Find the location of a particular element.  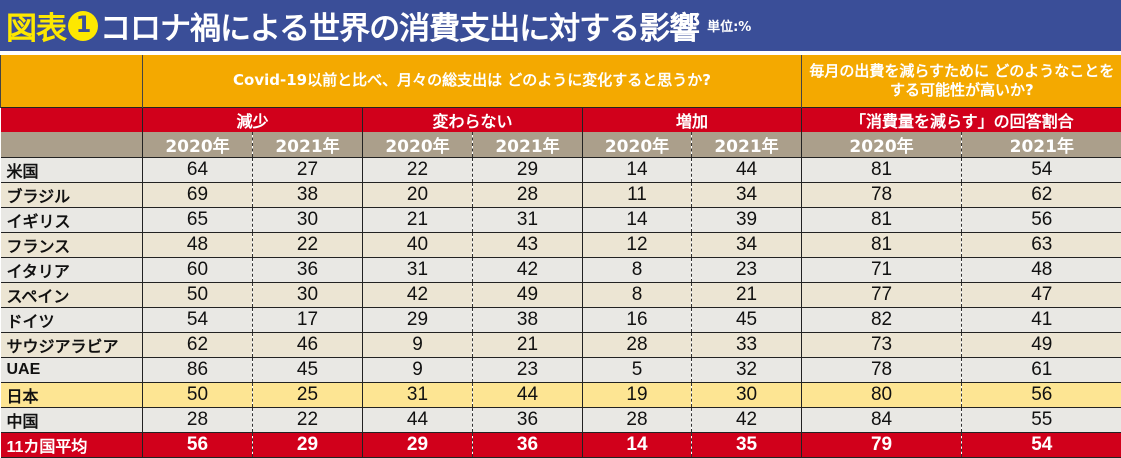

country-label: サウジアラビア is located at coordinates (72, 345).